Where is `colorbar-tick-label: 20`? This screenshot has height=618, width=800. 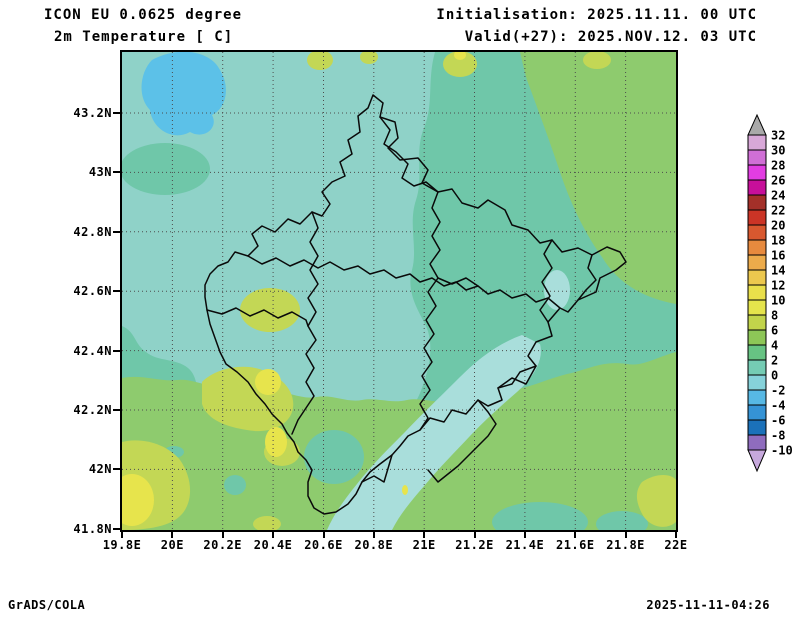
colorbar-tick-label: 20 is located at coordinates (778, 226).